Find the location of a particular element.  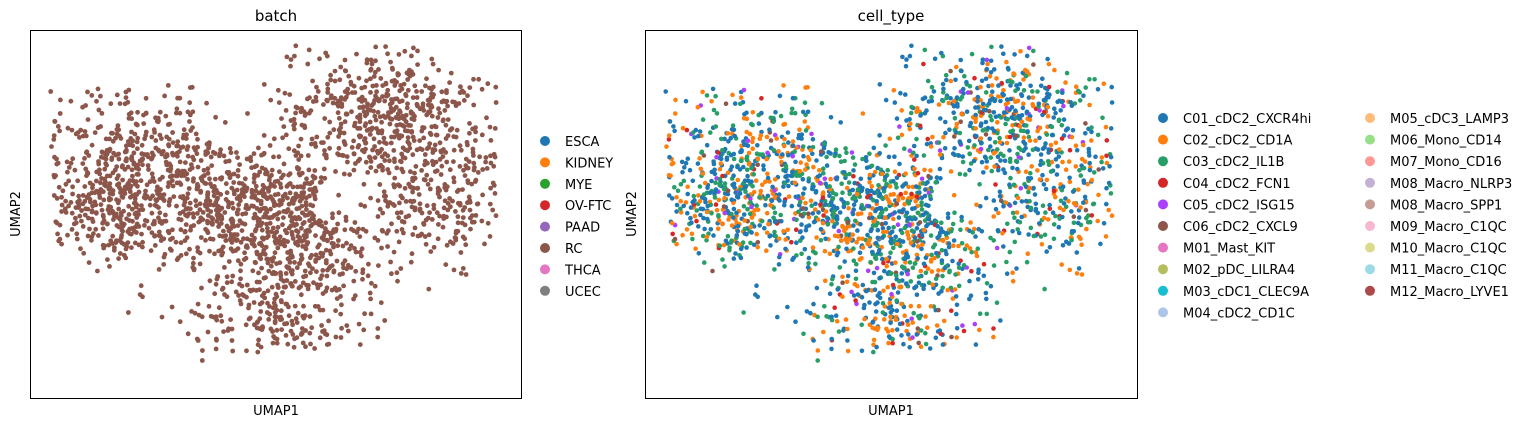

x-axis-label: UMAP1 is located at coordinates (891, 411).